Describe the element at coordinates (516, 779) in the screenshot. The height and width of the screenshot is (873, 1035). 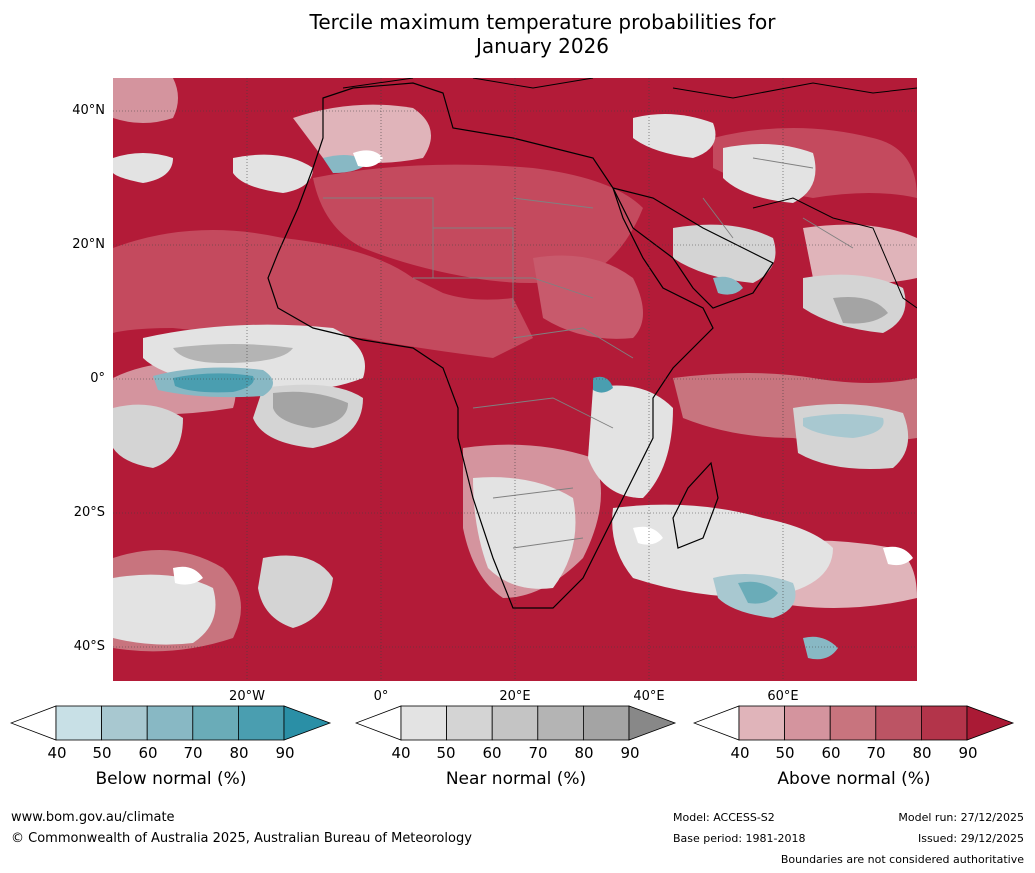
I see `cbar-near-title: Near normal (%)` at that location.